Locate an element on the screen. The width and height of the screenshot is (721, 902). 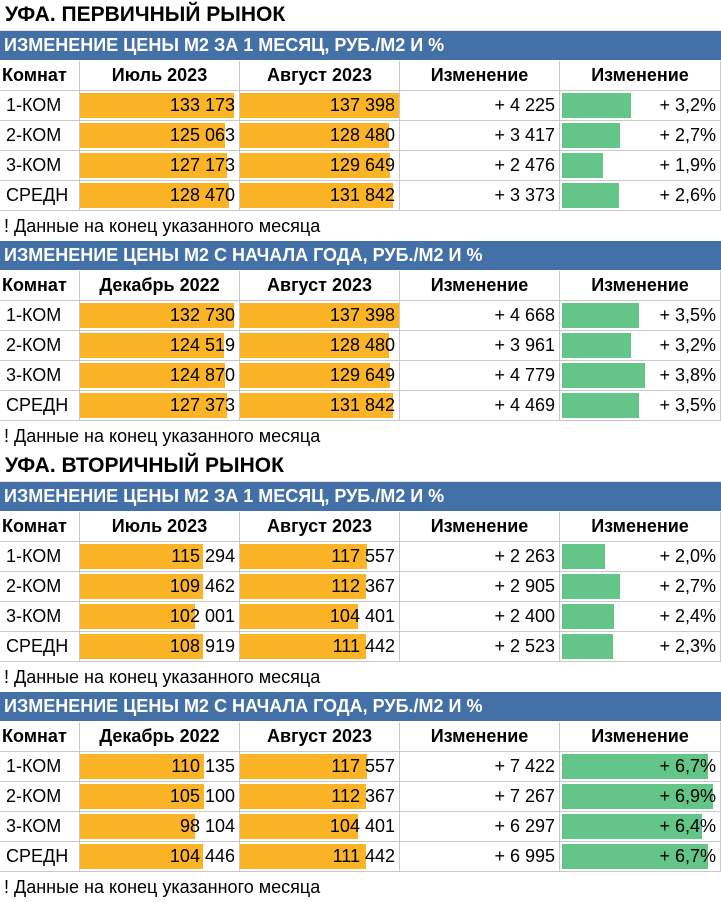
change-abs-cell: + 2 905 is located at coordinates (480, 587).